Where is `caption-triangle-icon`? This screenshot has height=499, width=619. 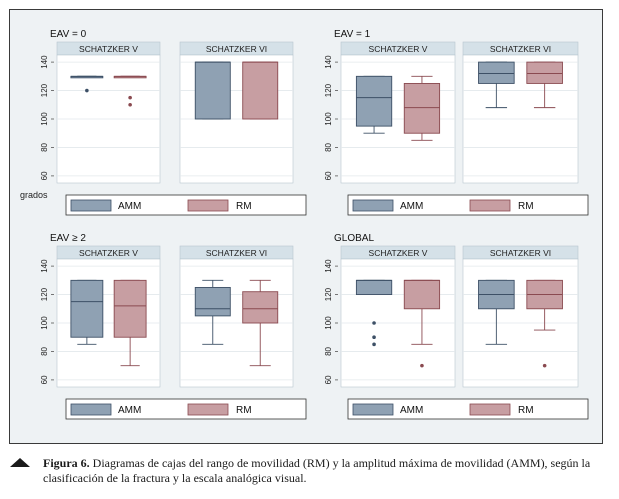 caption-triangle-icon is located at coordinates (20, 462).